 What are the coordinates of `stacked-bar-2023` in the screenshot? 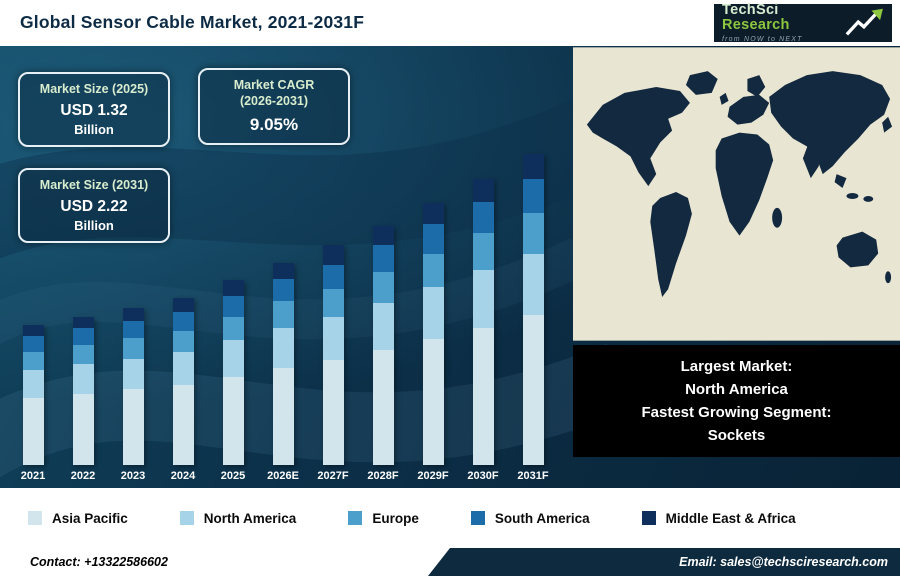 It's located at (133, 386).